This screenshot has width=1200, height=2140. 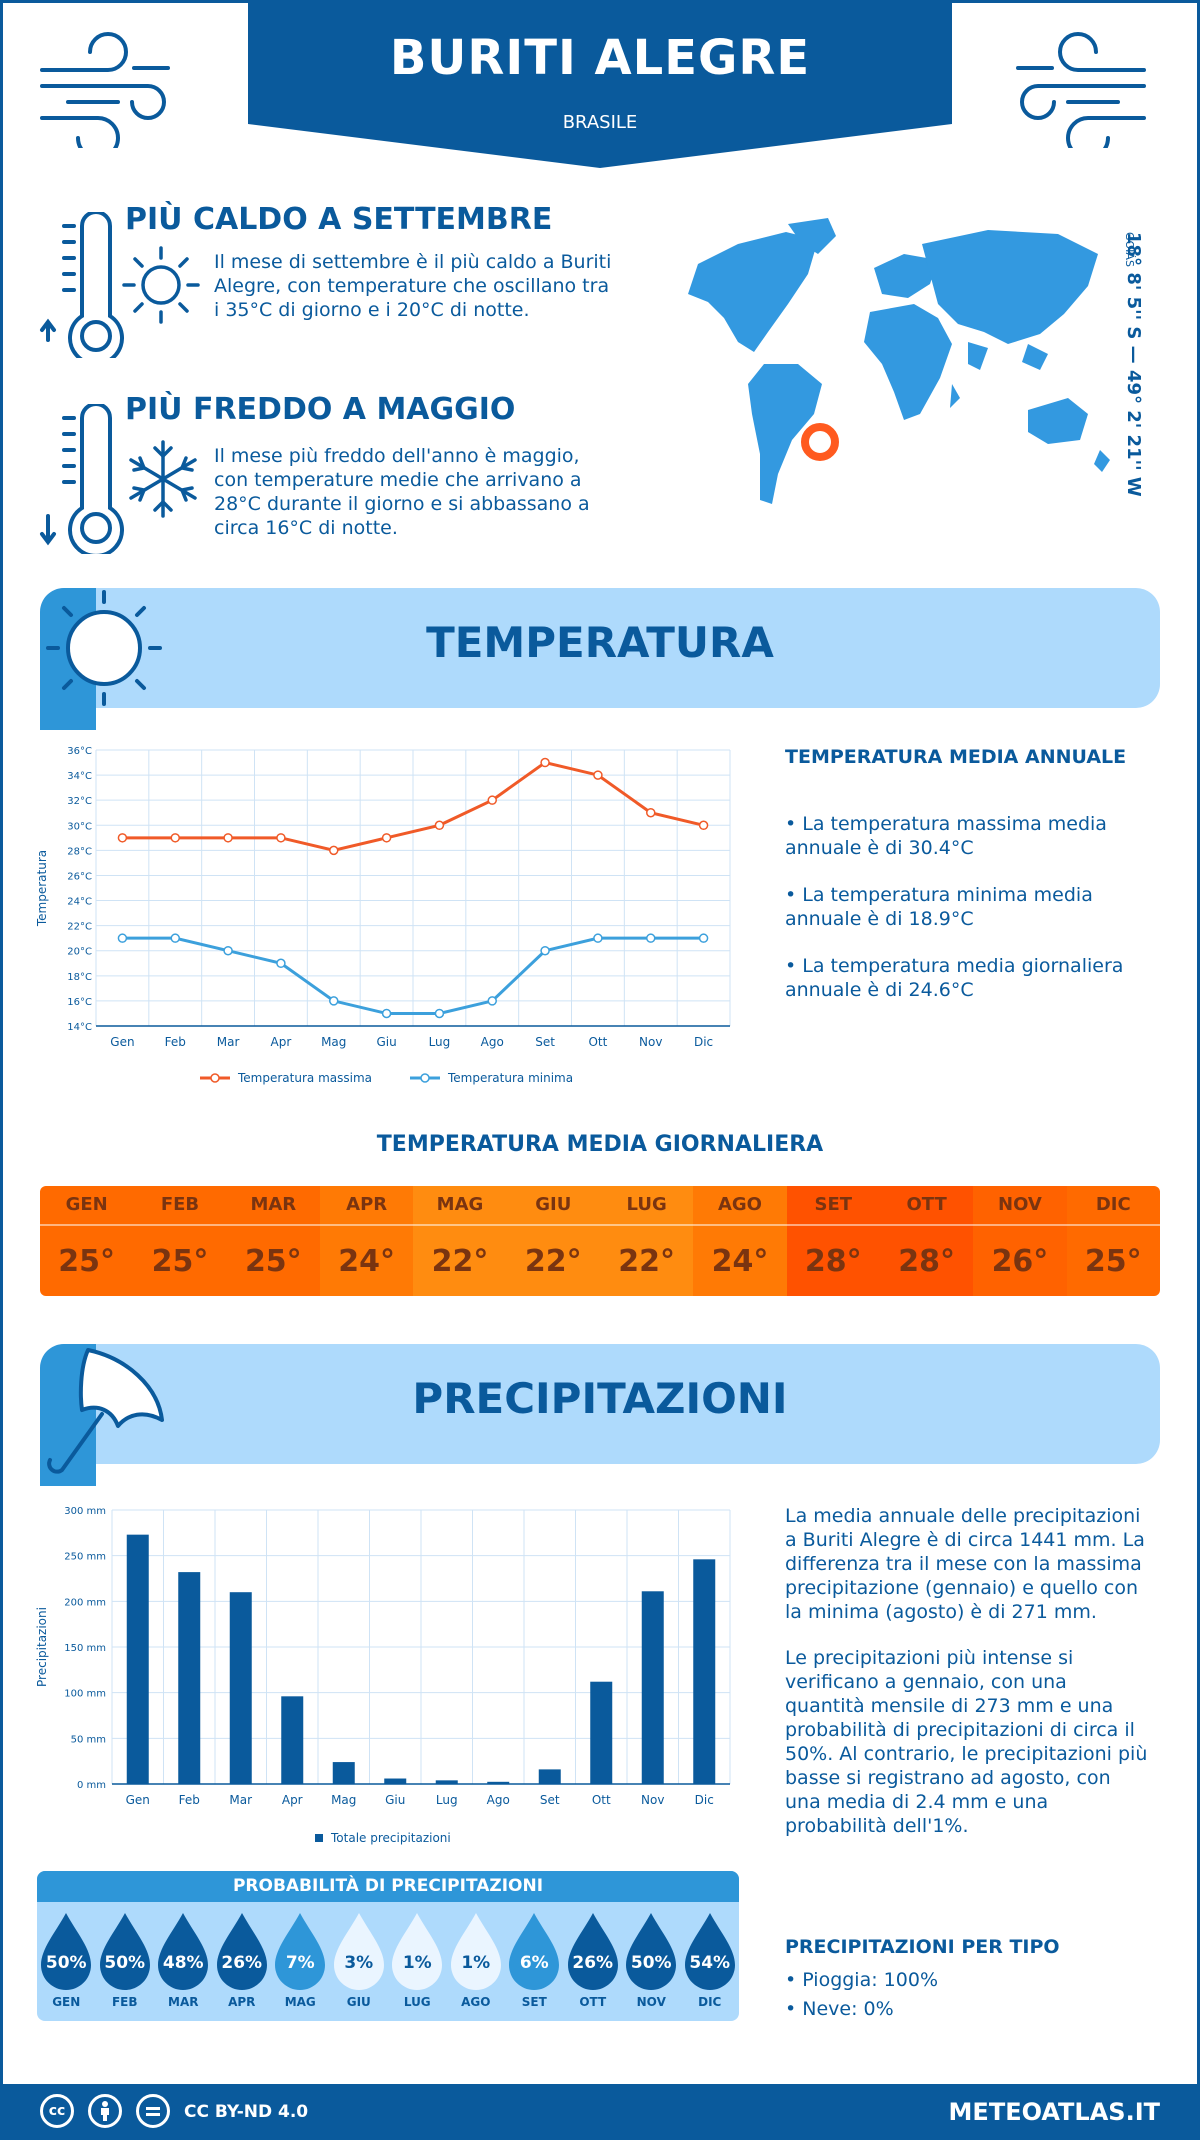 What do you see at coordinates (600, 58) in the screenshot?
I see `city-title: BURITI ALEGRE` at bounding box center [600, 58].